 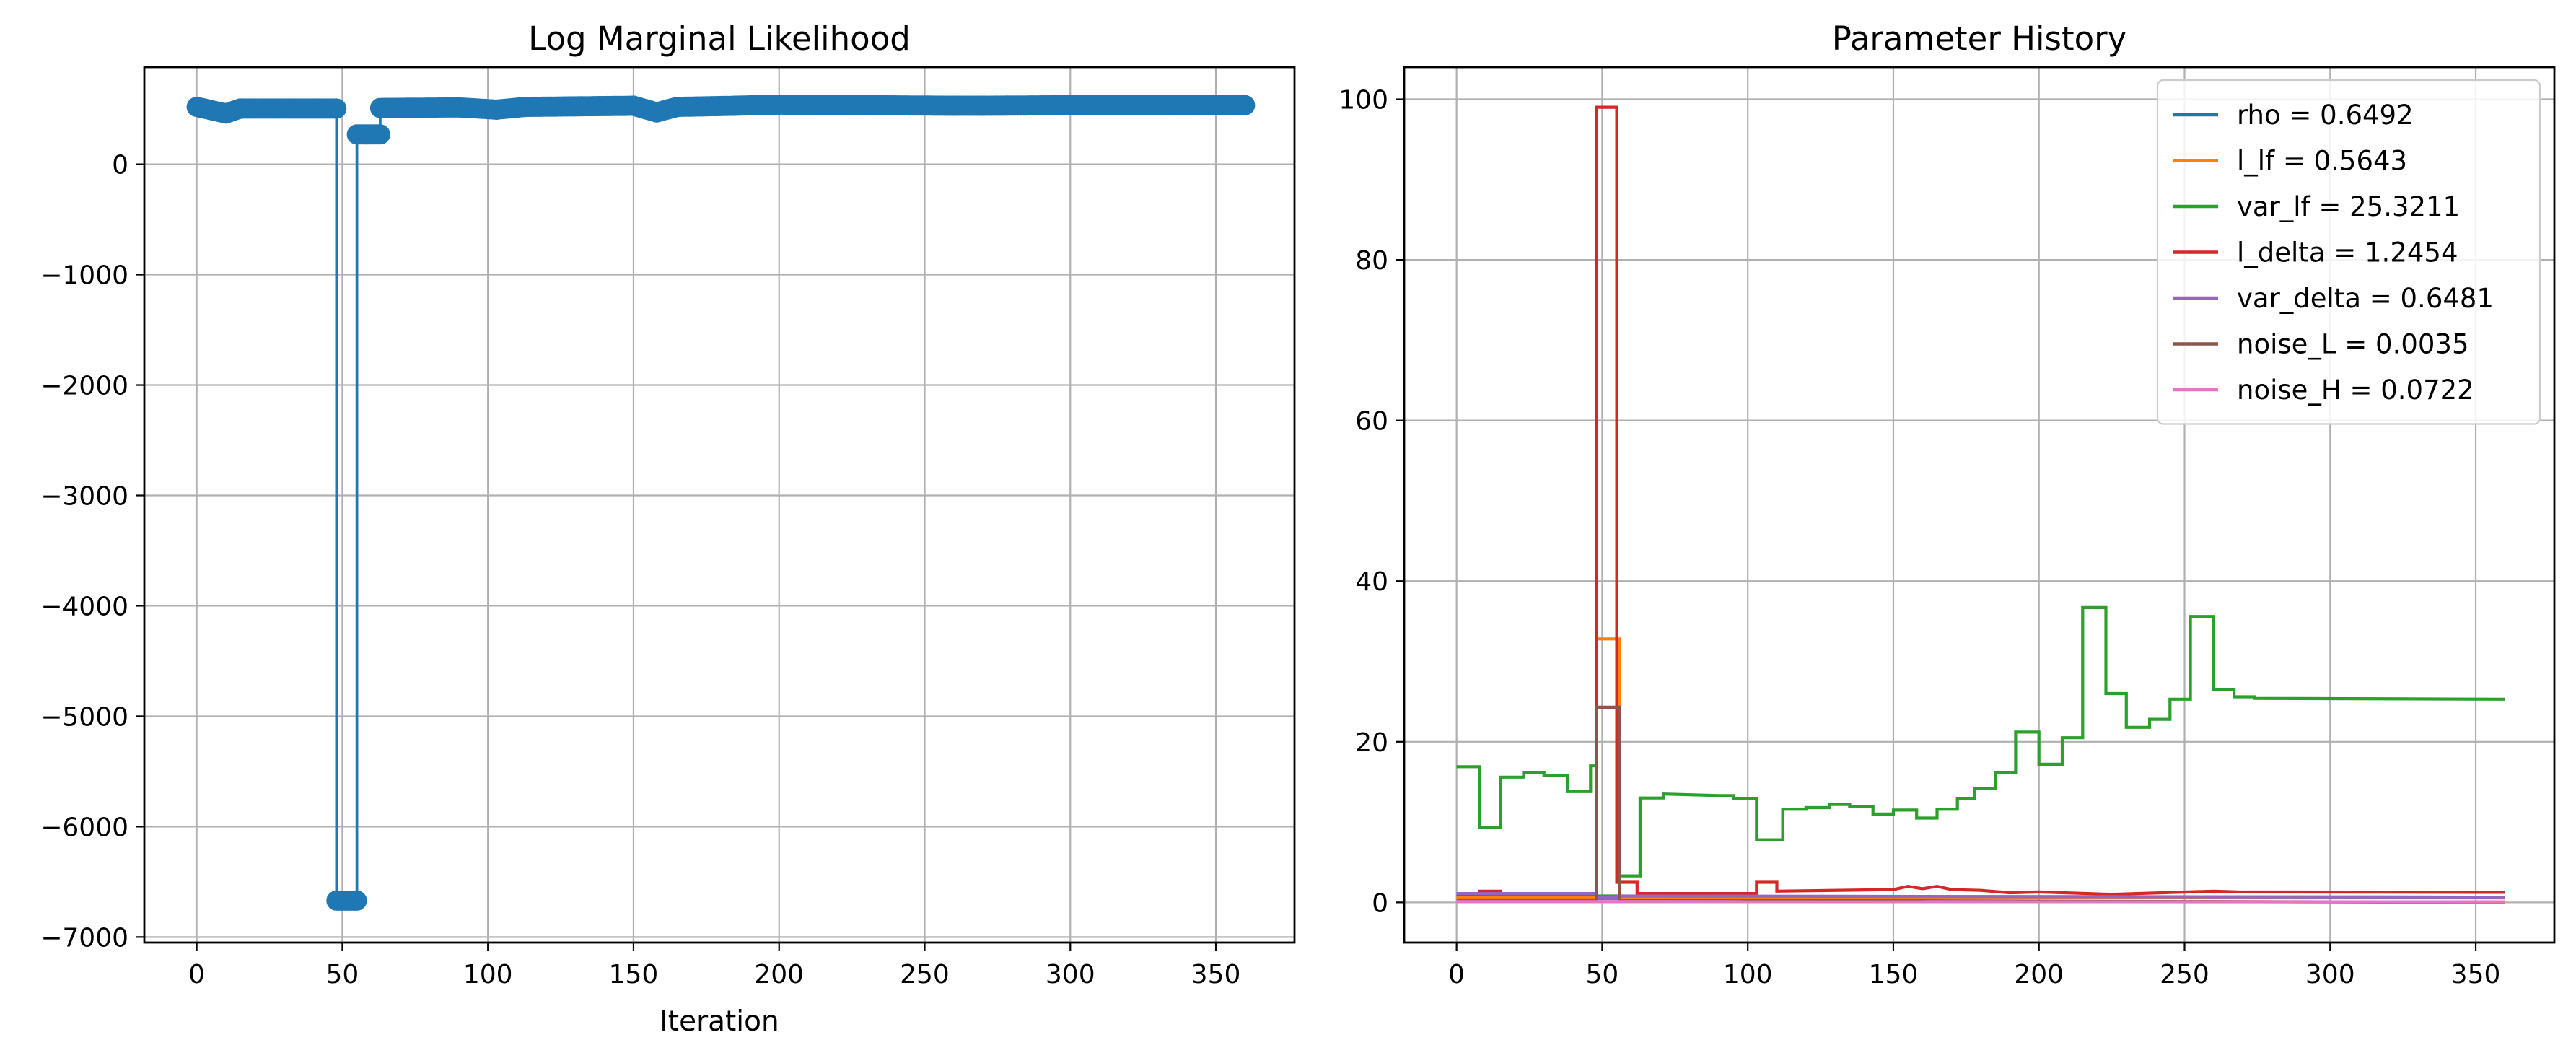 I want to click on y-tick-label: 80, so click(x=1371, y=261).